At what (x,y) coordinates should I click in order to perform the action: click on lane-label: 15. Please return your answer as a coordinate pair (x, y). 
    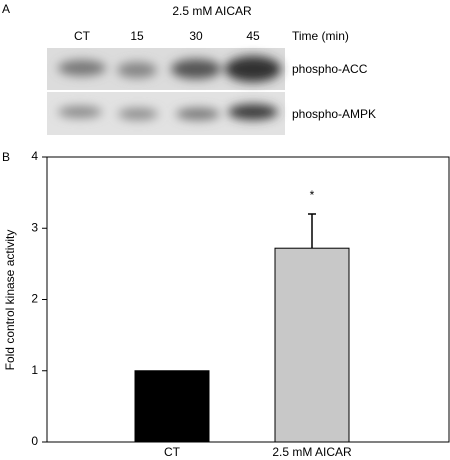
    Looking at the image, I should click on (137, 36).